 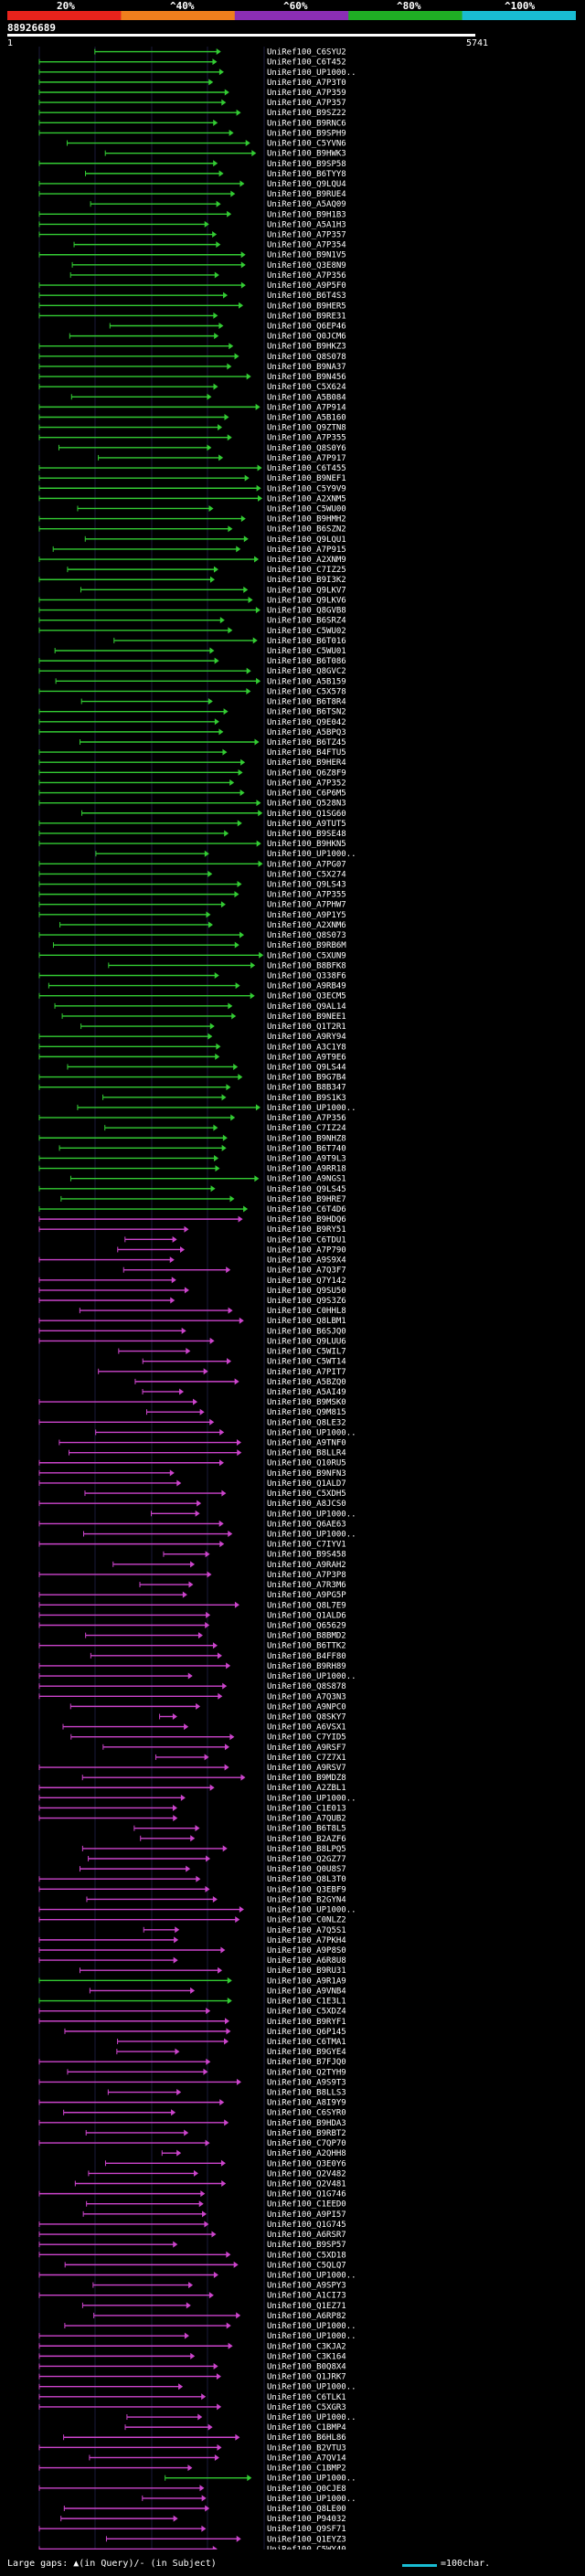 I want to click on hit-label: UniRef100_Q1G745, so click(x=307, y=2225).